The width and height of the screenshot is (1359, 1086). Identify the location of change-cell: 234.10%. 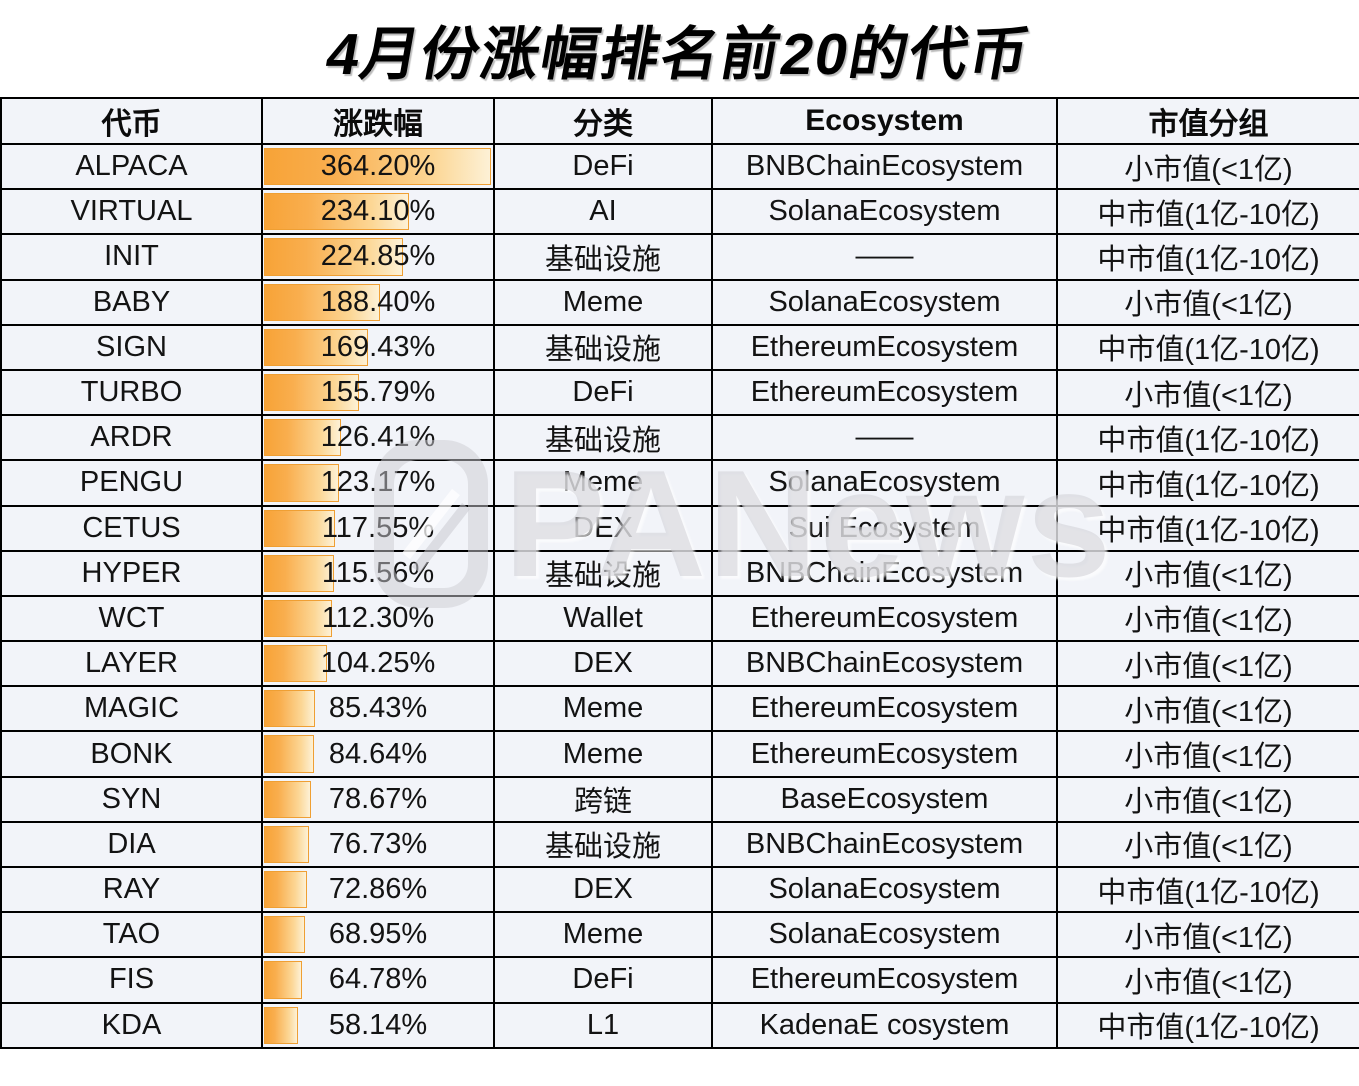
(378, 212).